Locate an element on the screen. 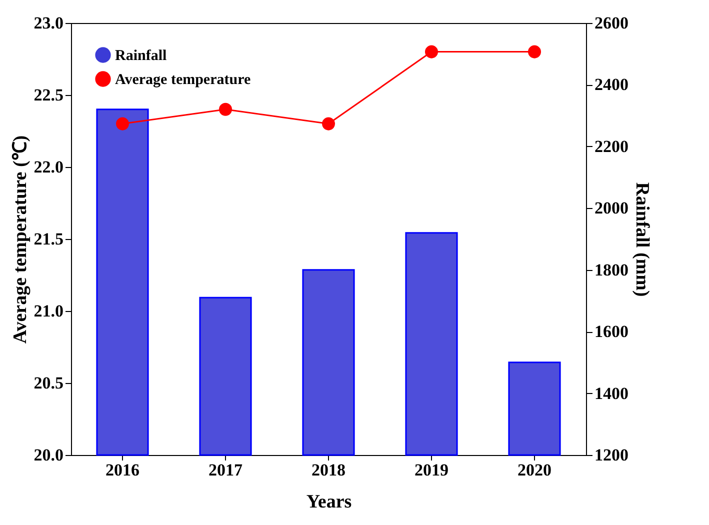 The image size is (709, 525). x-tick-label: 2018 is located at coordinates (329, 470).